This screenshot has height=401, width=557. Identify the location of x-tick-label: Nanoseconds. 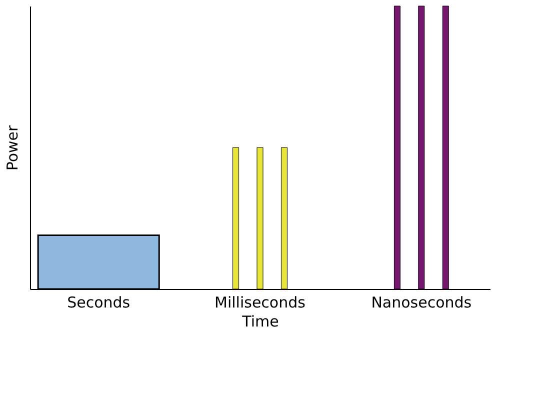
(421, 303).